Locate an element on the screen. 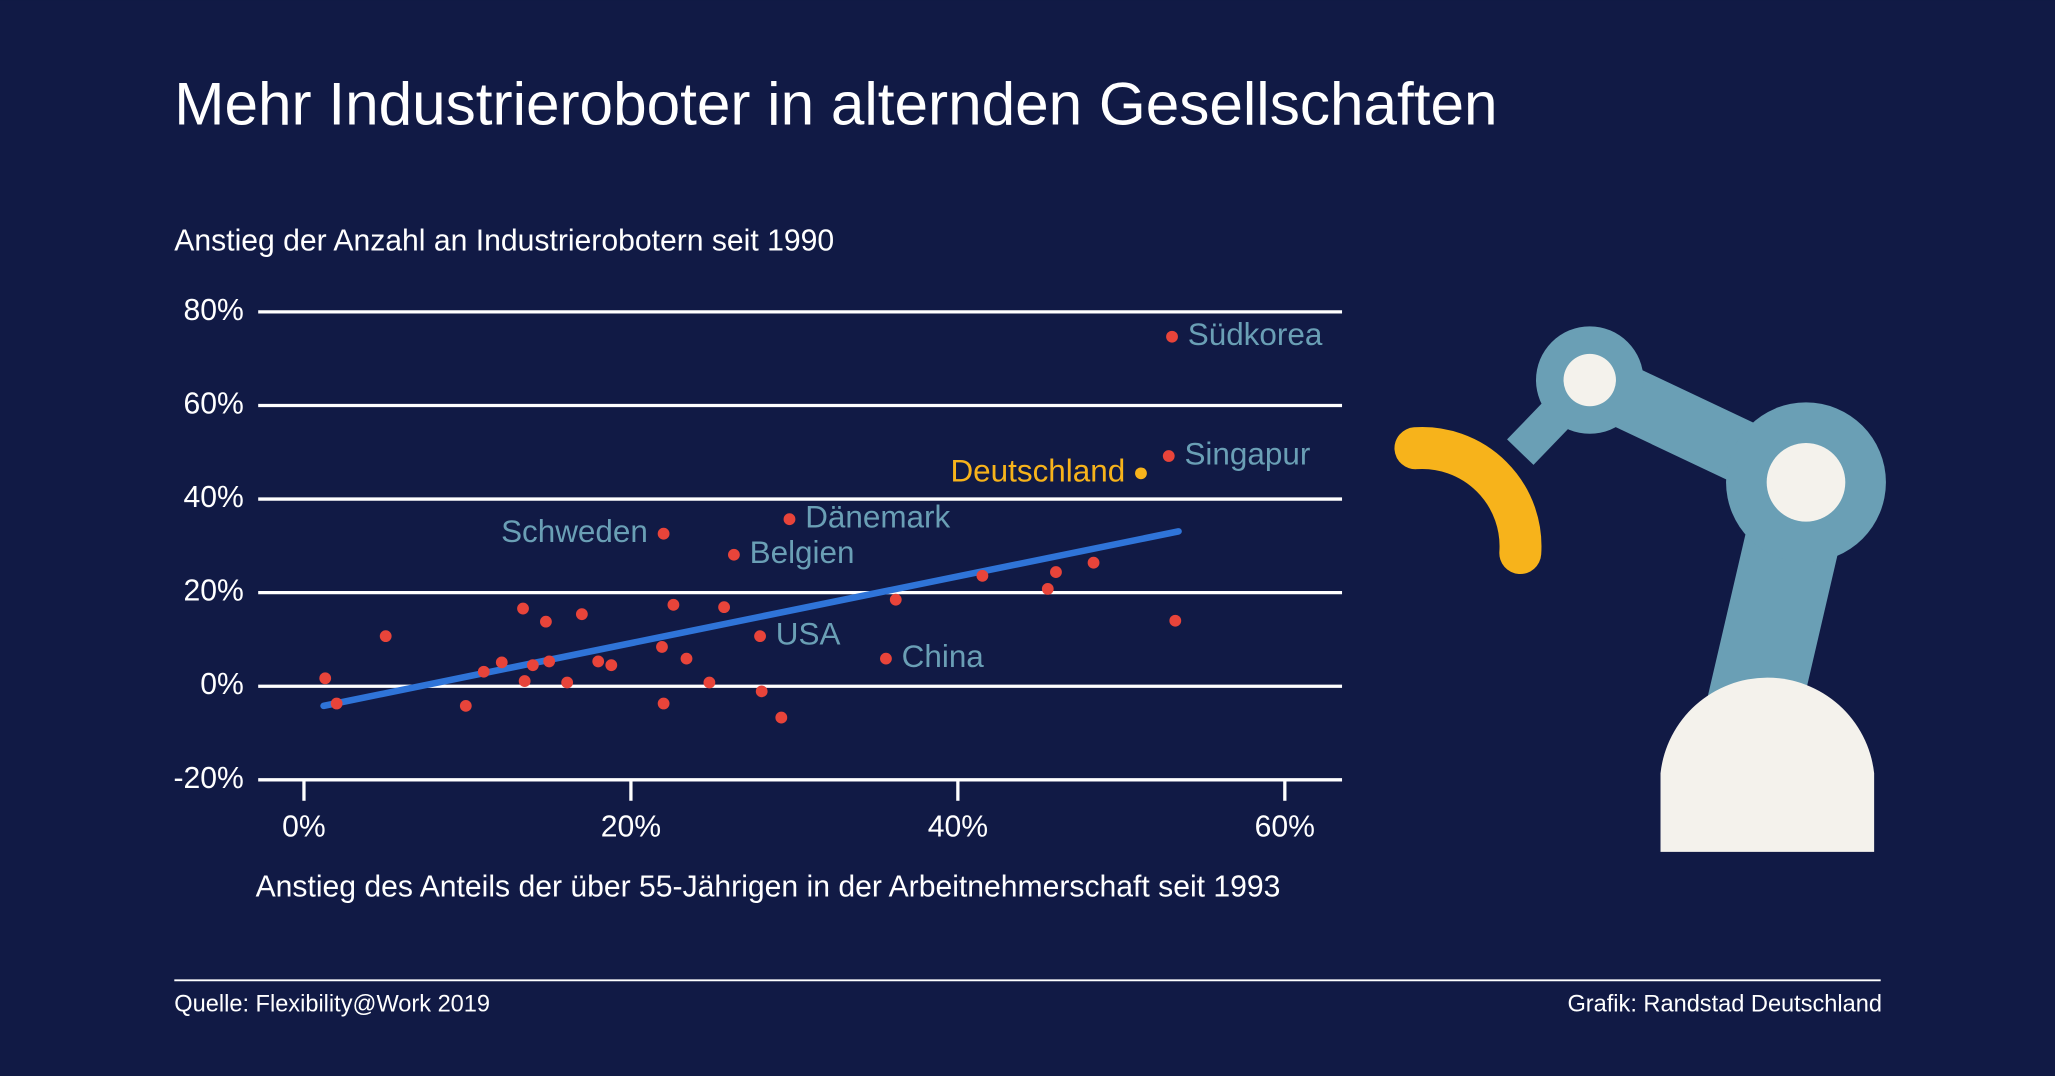 The image size is (2055, 1076). trend-line is located at coordinates (751, 619).